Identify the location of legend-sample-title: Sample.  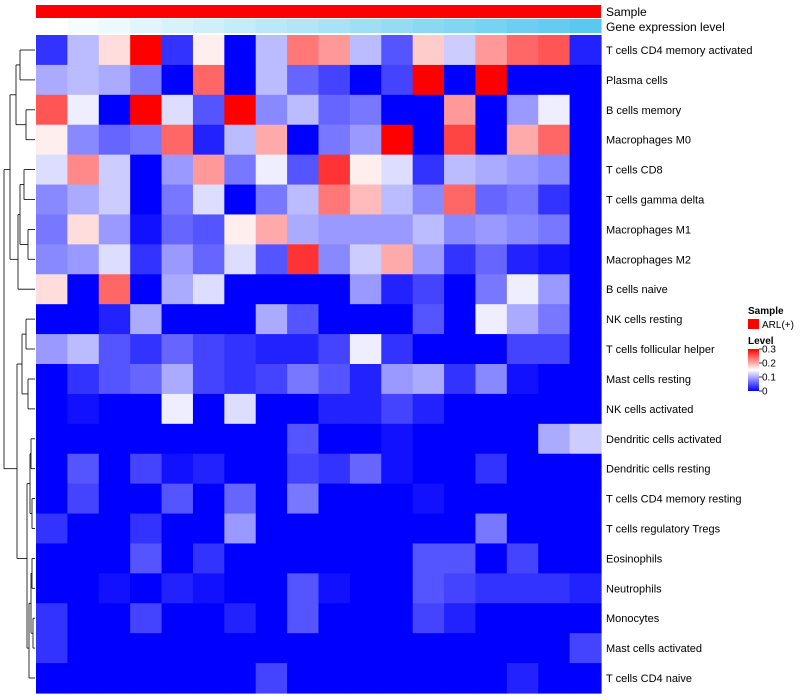
(766, 311).